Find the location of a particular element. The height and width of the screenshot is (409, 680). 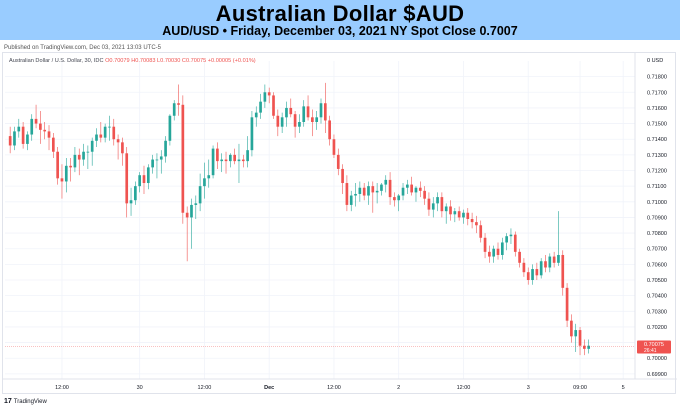

legend-low: L0.70030 is located at coordinates (167, 61).